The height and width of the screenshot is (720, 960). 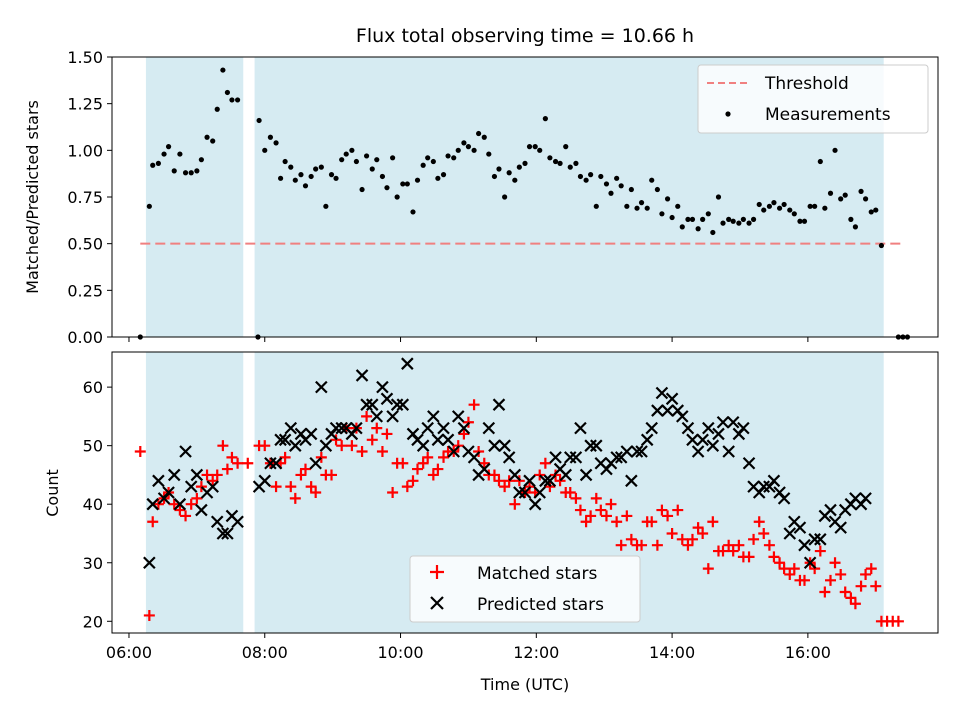 I want to click on y-tick-label: 0.50, so click(x=85, y=244).